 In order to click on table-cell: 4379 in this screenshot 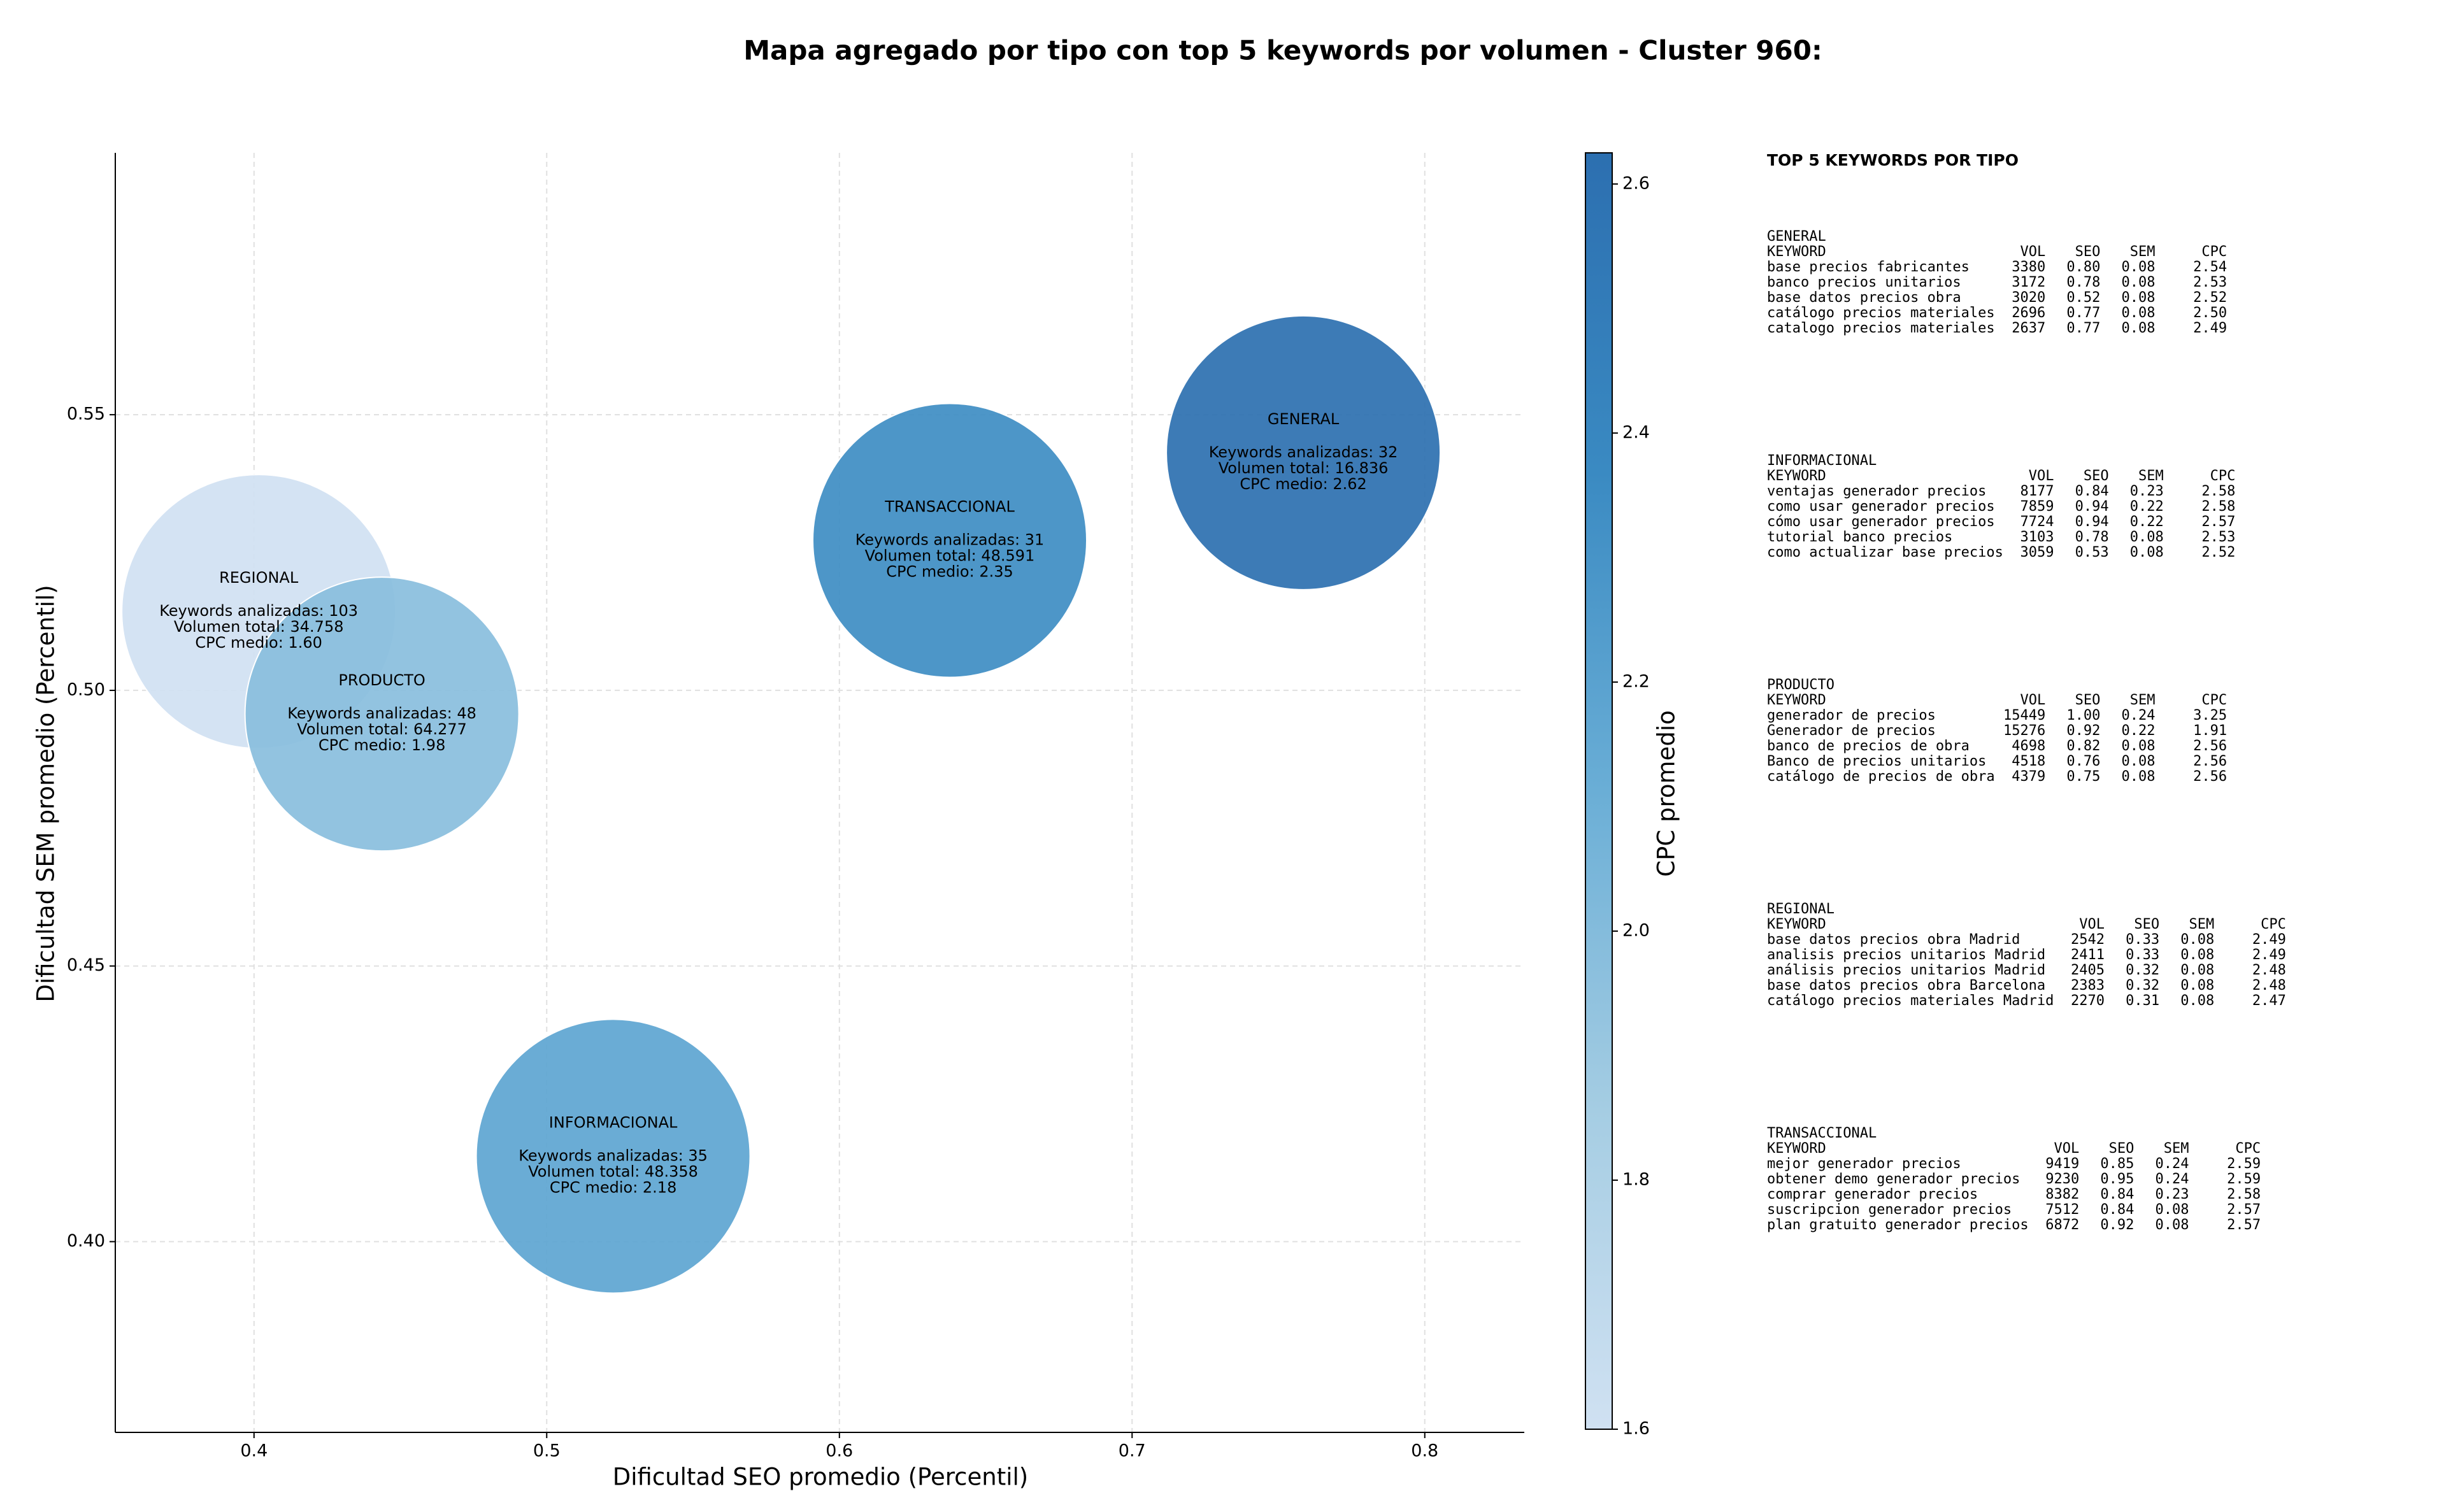, I will do `click(2029, 777)`.